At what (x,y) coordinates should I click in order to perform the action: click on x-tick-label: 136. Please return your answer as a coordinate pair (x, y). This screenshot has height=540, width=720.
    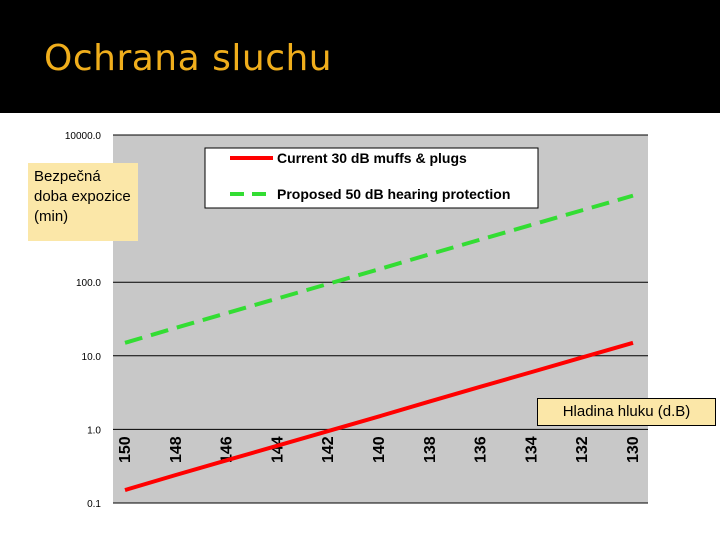
    Looking at the image, I should click on (481, 449).